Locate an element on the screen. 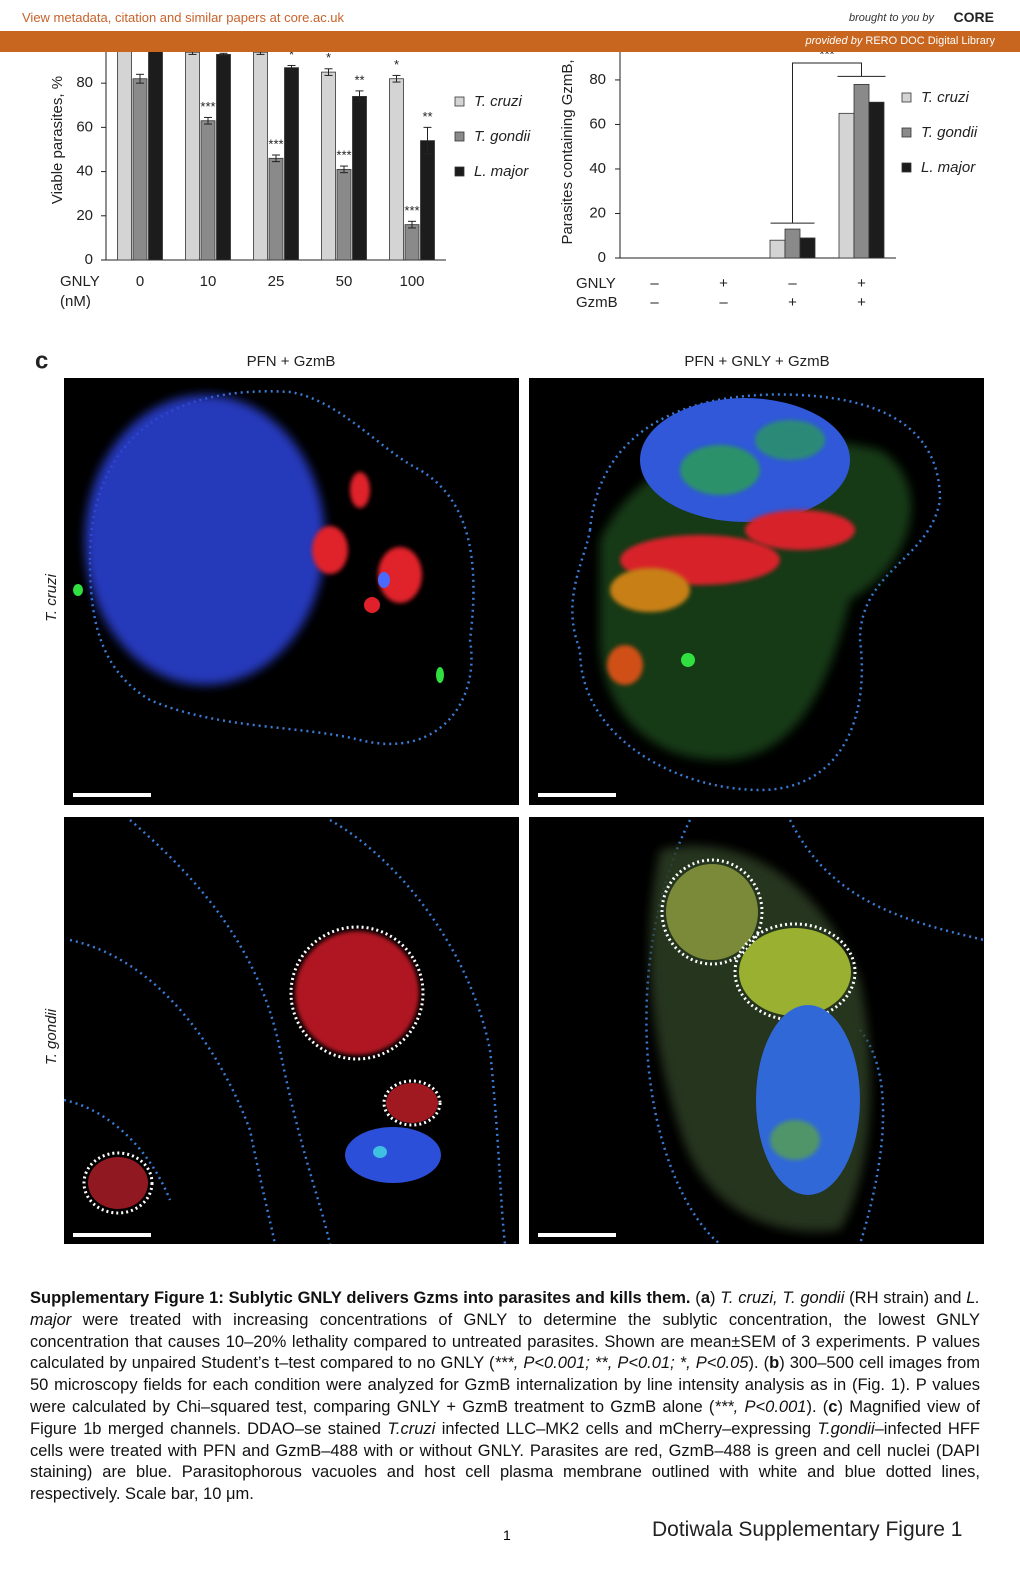 This screenshot has width=1020, height=1575. page-number: 1 is located at coordinates (507, 1535).